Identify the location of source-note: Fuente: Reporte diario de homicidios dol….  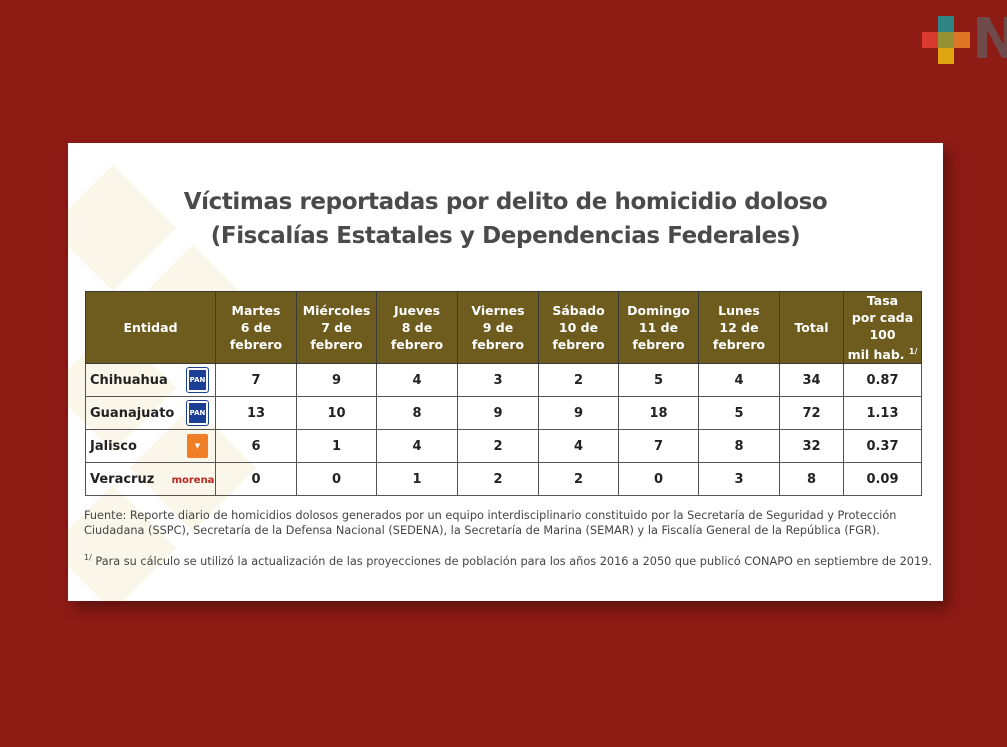
(490, 523).